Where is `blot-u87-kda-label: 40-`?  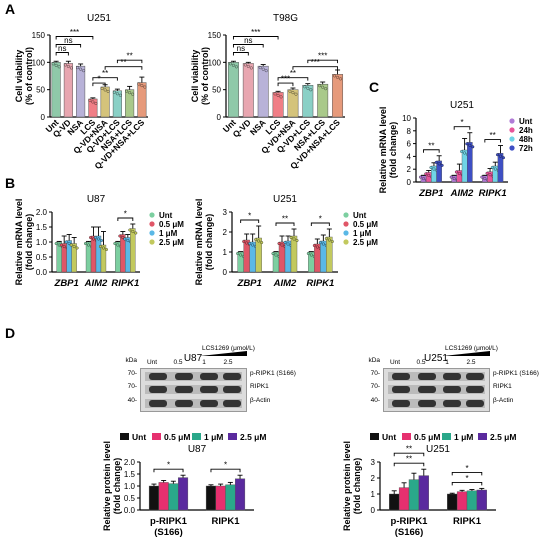
blot-u87-kda-label: 40- is located at coordinates (132, 400).